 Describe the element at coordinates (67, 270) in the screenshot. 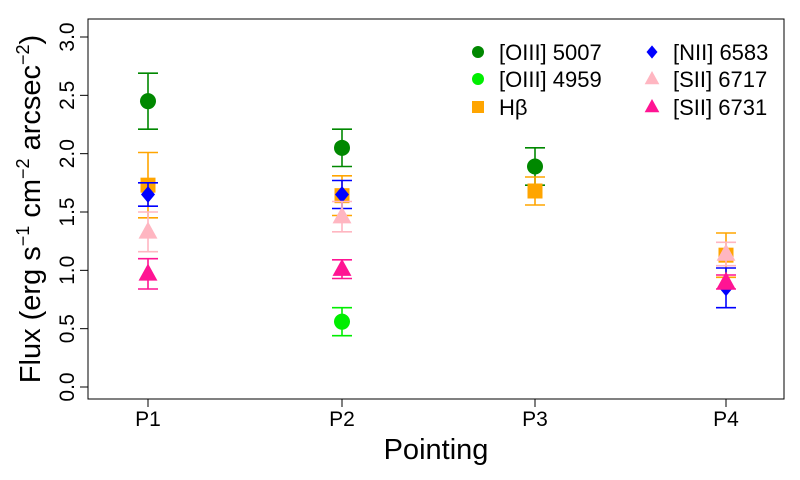

I see `y-tick-label: 1.0` at that location.